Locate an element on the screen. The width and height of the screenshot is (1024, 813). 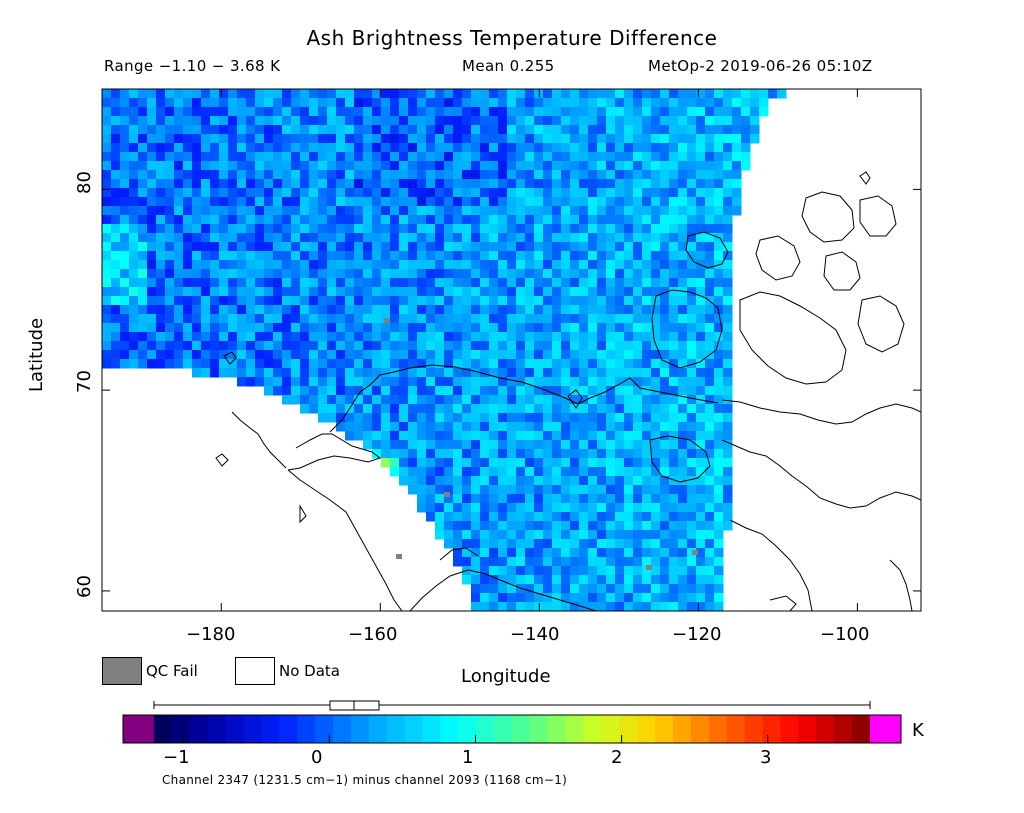
arctic-islands-g is located at coordinates (707, 250).